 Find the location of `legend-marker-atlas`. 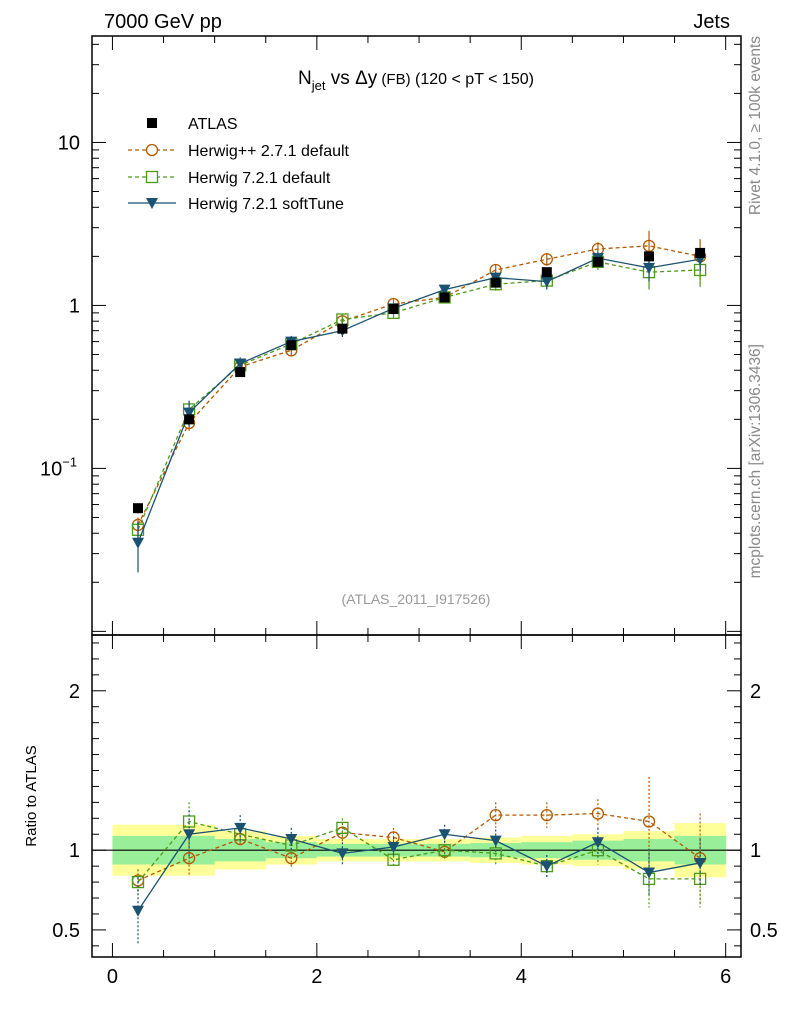

legend-marker-atlas is located at coordinates (152, 123).